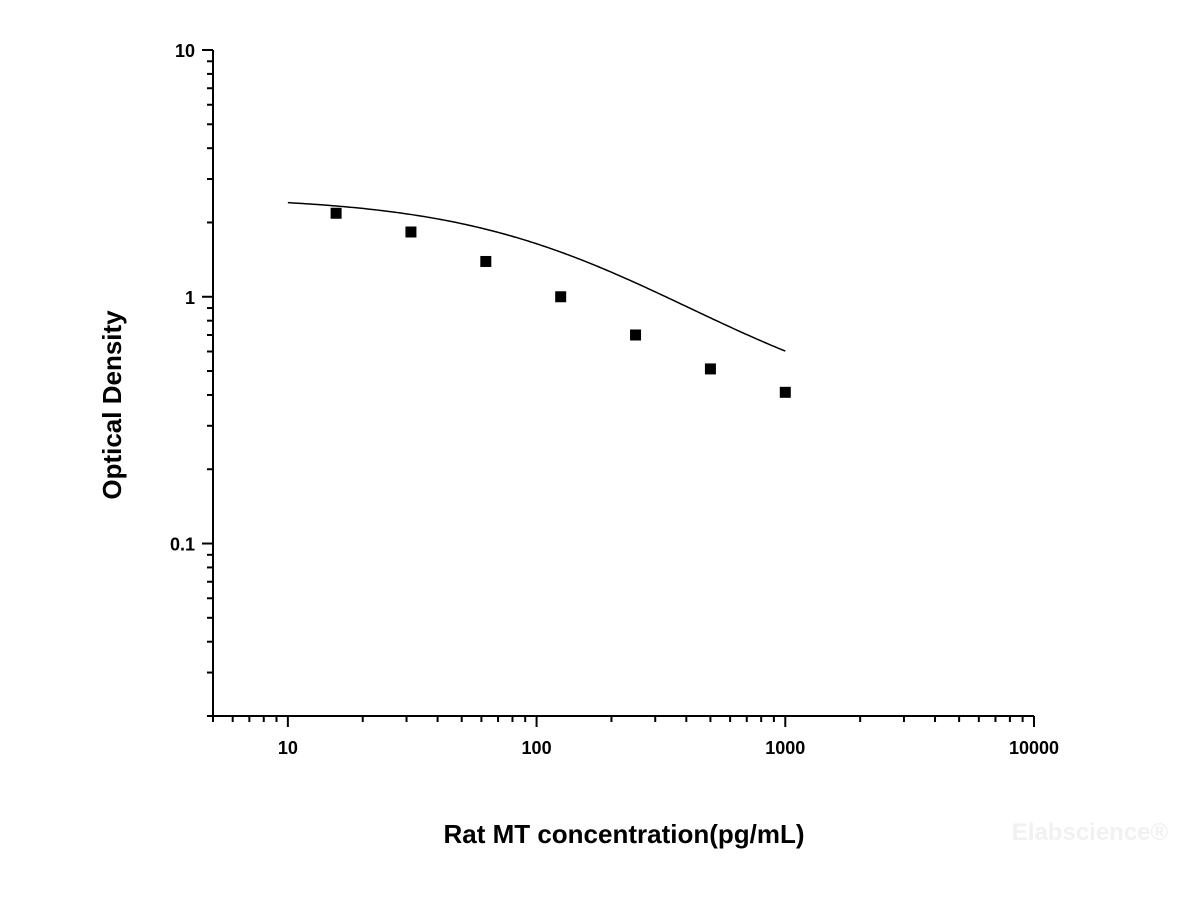 The height and width of the screenshot is (900, 1200). Describe the element at coordinates (112, 405) in the screenshot. I see `y-axis-title: Optical Density` at that location.